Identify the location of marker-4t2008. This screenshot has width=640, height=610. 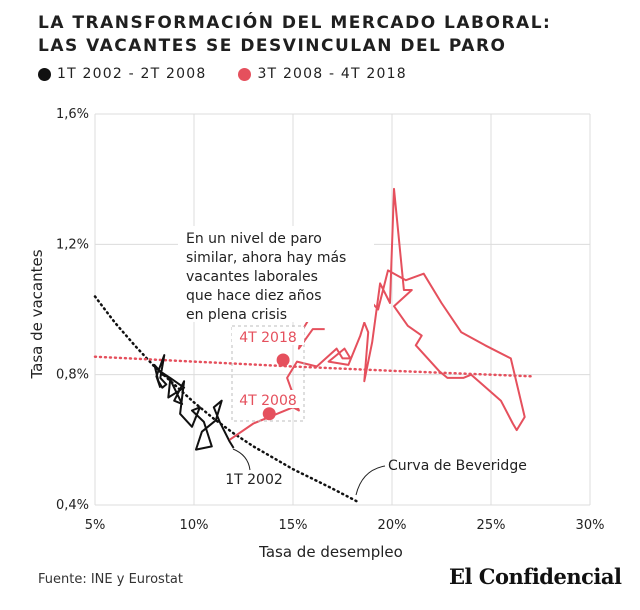
(269, 414).